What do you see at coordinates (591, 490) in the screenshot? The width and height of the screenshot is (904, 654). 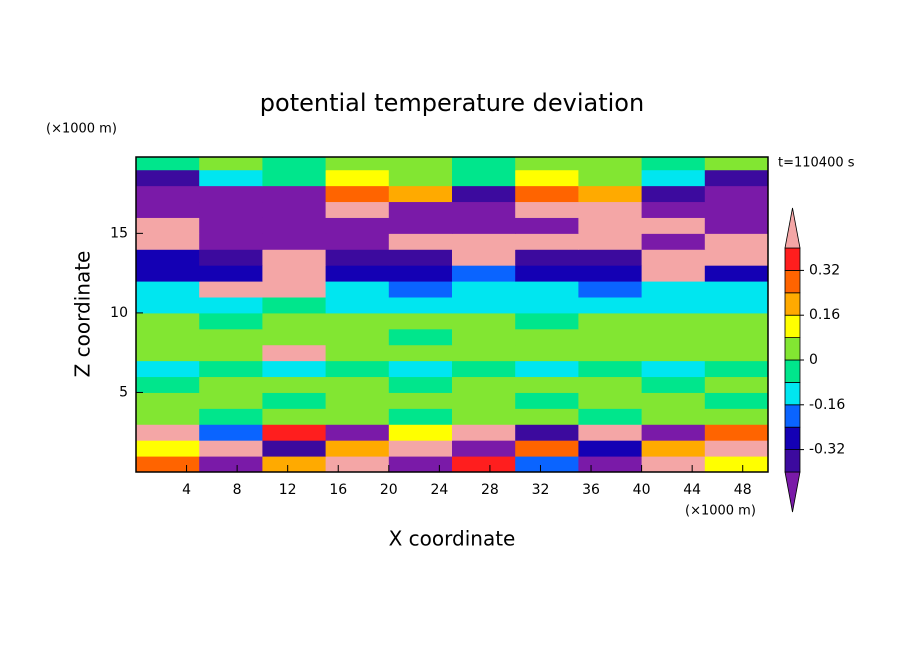 I see `x-tick-label: 36` at bounding box center [591, 490].